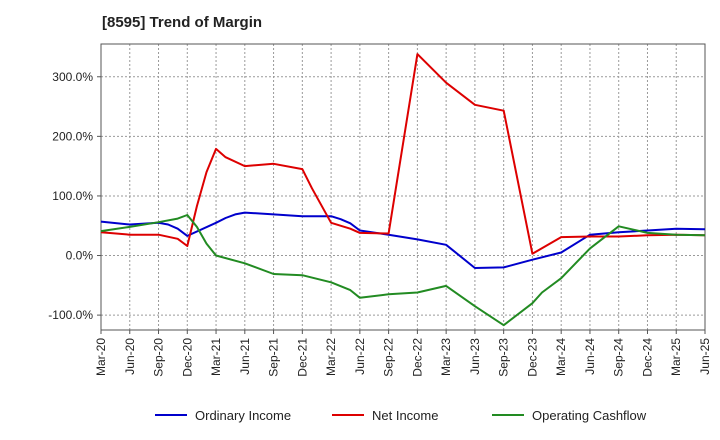  Describe the element at coordinates (705, 356) in the screenshot. I see `x-tick-label: Jun-25` at that location.